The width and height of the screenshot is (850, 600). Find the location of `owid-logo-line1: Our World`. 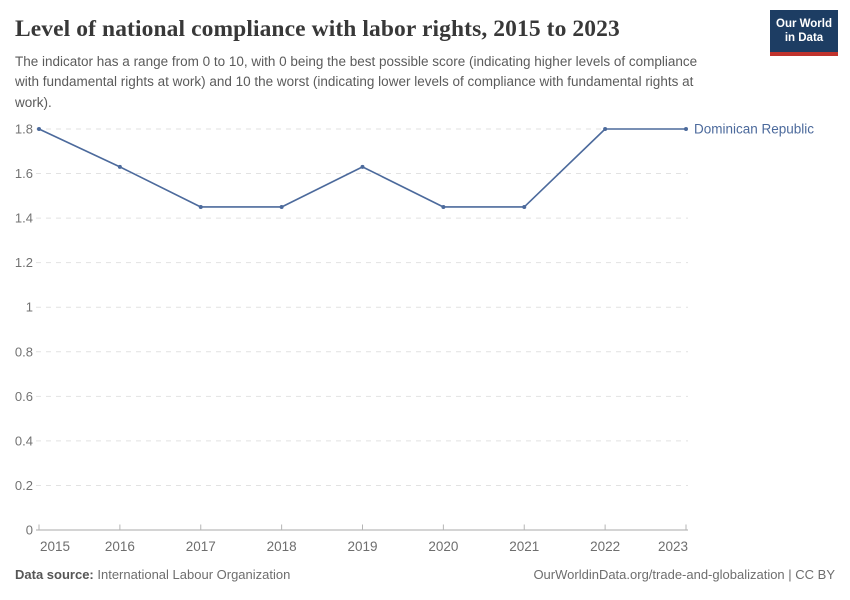

owid-logo-line1: Our World is located at coordinates (804, 24).